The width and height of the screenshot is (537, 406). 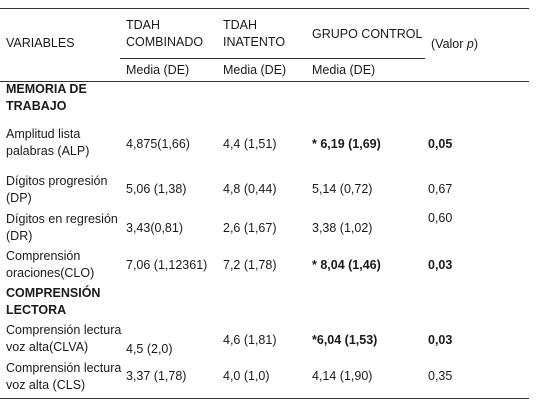 What do you see at coordinates (345, 340) in the screenshot?
I see `cell-clva-control: *6,04 (1,53)` at bounding box center [345, 340].